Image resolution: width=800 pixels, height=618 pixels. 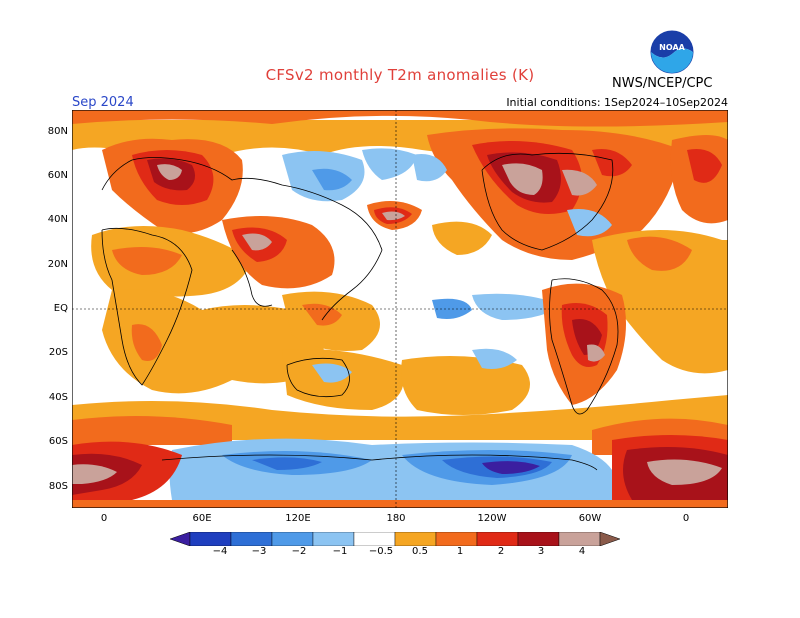 I want to click on noaa-logo: NOAA, so click(x=672, y=52).